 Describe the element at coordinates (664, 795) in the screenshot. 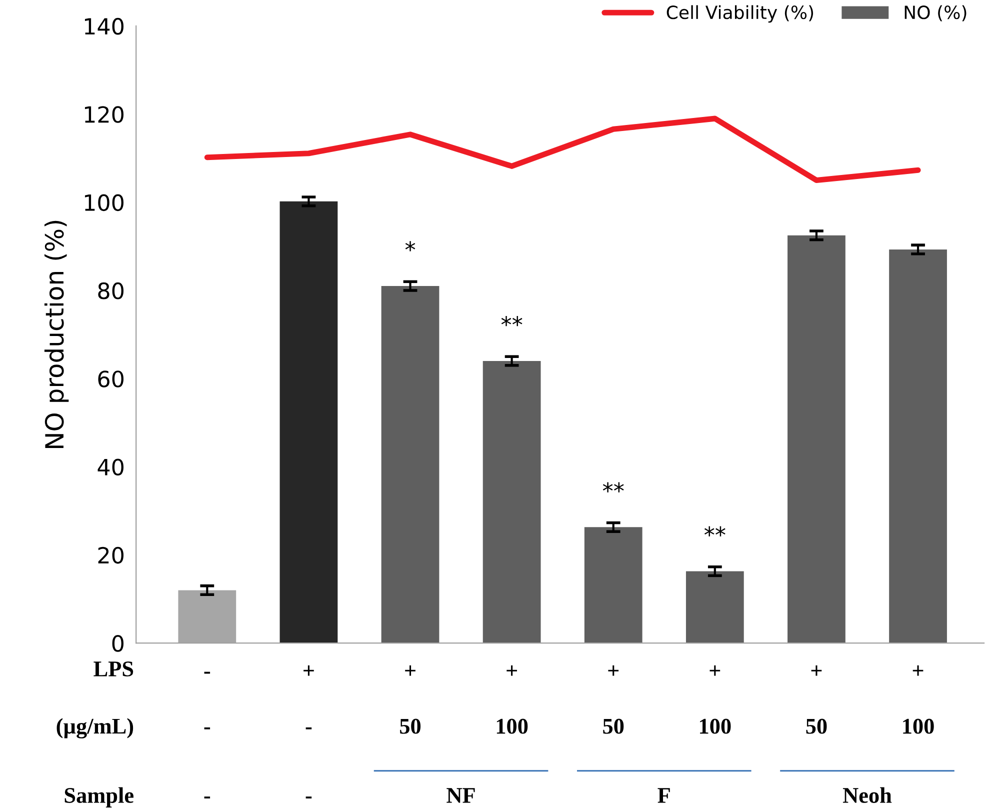

I see `text: F` at that location.